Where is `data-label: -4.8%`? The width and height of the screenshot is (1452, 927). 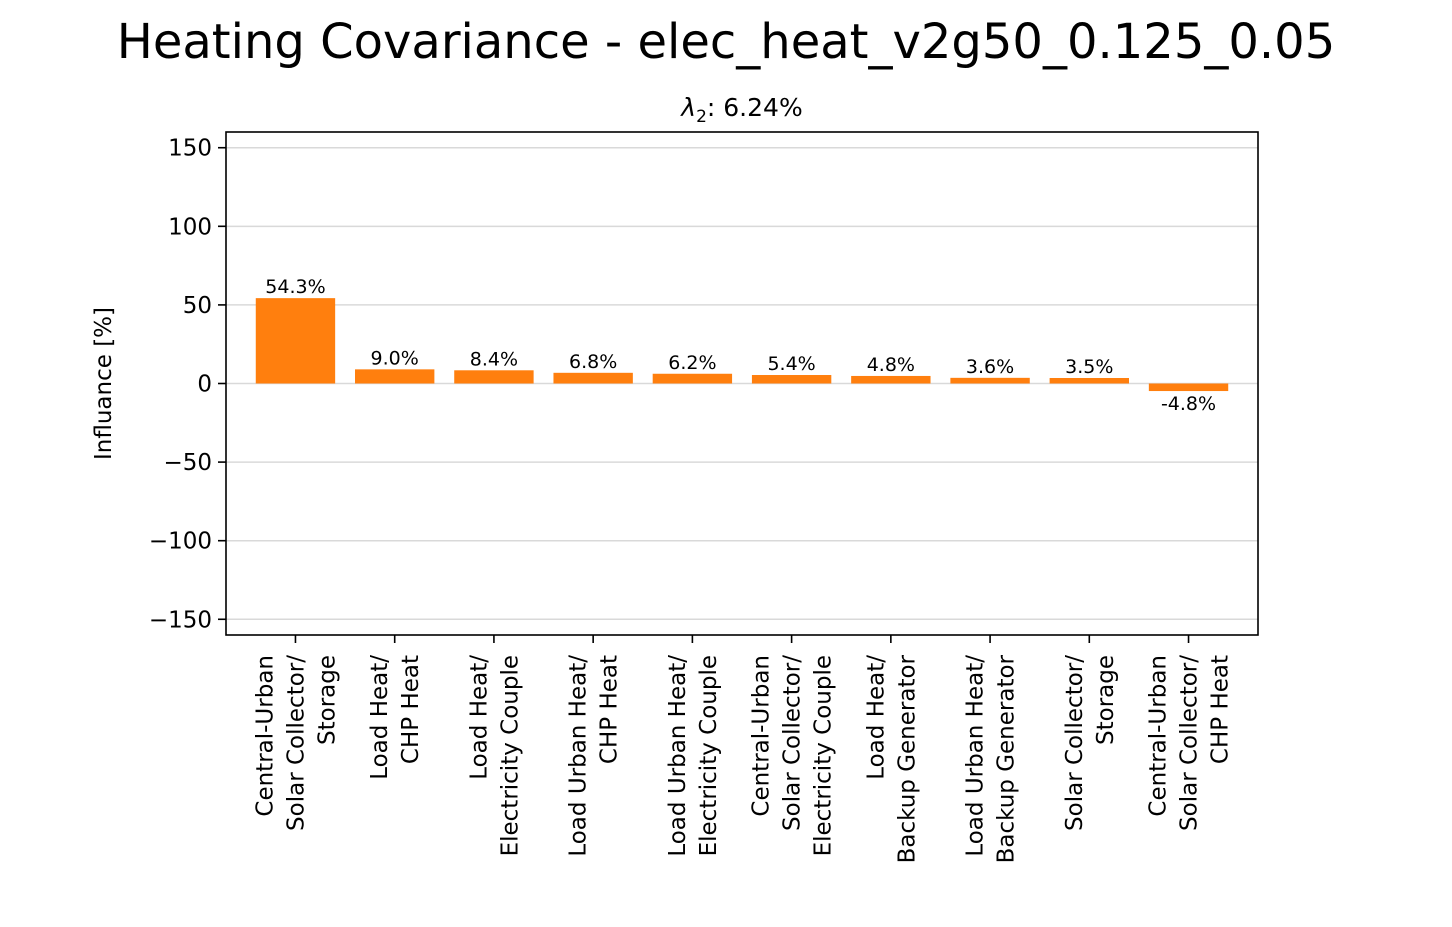 data-label: -4.8% is located at coordinates (1188, 404).